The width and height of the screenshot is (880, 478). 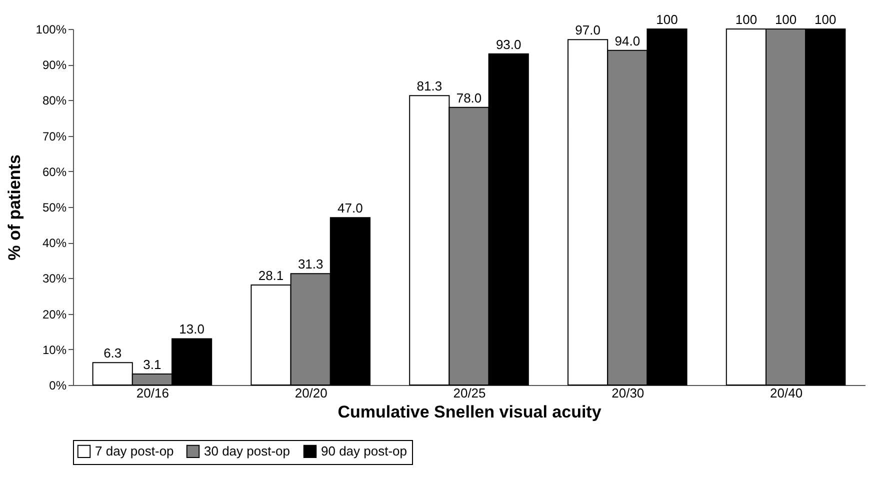 I want to click on y-tick-label: 30%, so click(x=54, y=279).